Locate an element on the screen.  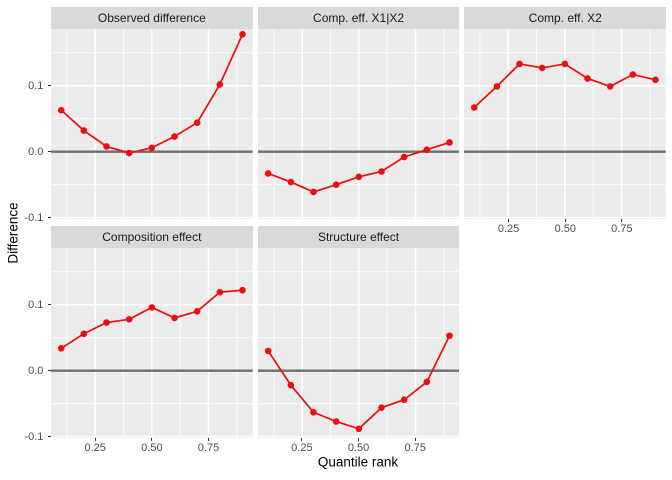
facet-strip-comp-eff-x2: Comp. eff. X2 is located at coordinates (565, 18).